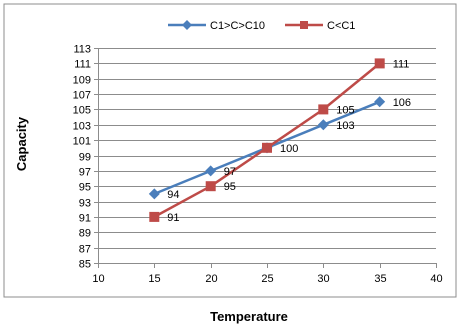 The width and height of the screenshot is (461, 331). Describe the element at coordinates (230, 187) in the screenshot. I see `data-label-series-2: 95` at that location.